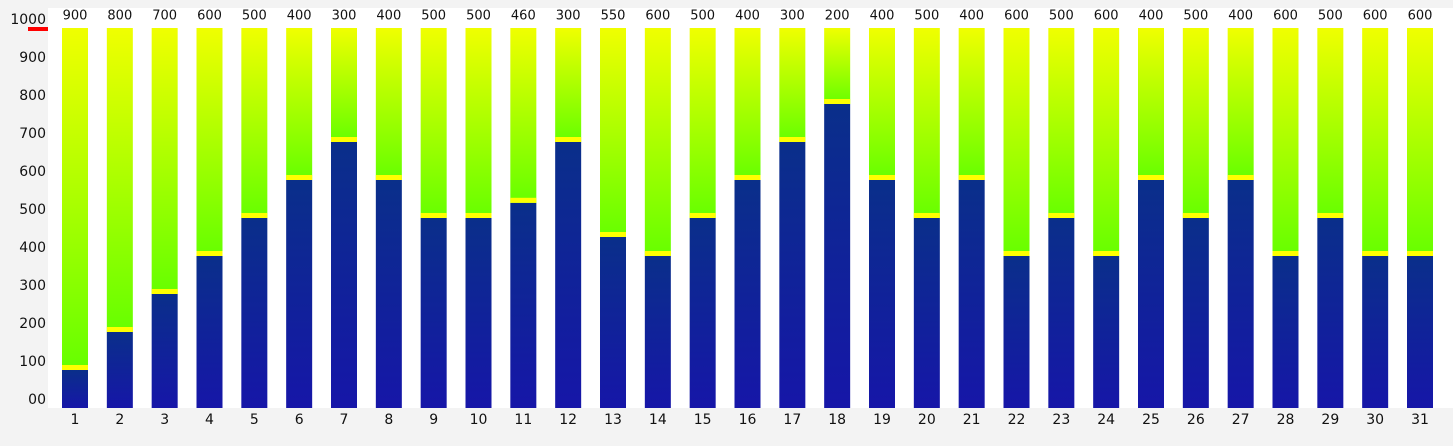 This screenshot has height=446, width=1453. Describe the element at coordinates (523, 16) in the screenshot. I see `value-label: 460` at that location.